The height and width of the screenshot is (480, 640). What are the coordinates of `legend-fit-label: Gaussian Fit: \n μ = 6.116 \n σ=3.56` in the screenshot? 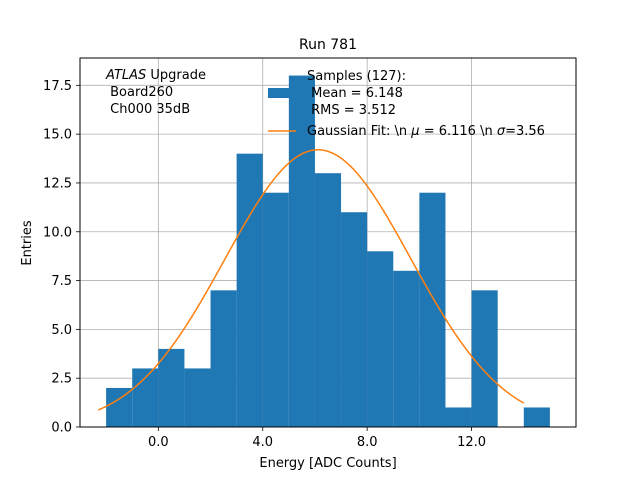 It's located at (426, 131).